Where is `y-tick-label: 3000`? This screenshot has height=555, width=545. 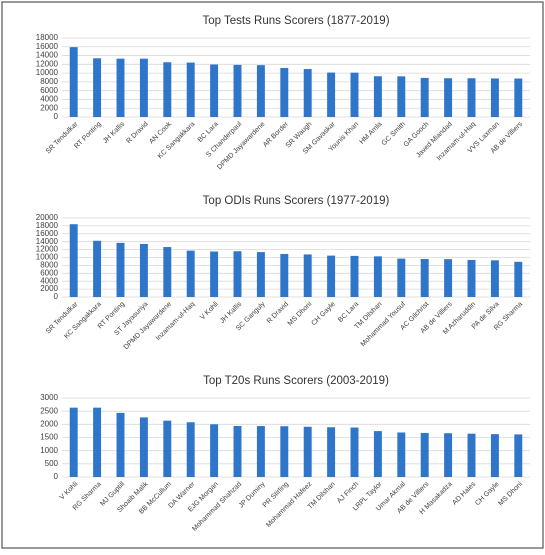
y-tick-label: 3000 is located at coordinates (49, 397).